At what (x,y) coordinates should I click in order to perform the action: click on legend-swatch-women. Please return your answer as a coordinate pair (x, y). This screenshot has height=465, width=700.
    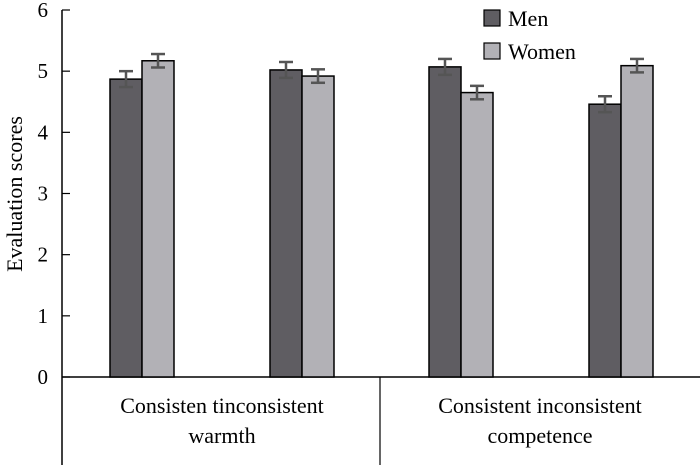
    Looking at the image, I should click on (492, 51).